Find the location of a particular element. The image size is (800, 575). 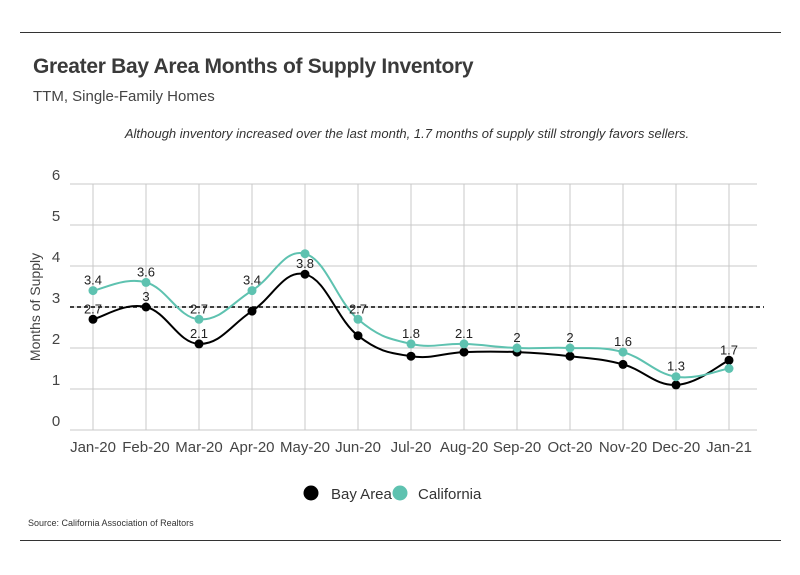

y-tick-label: 6 is located at coordinates (56, 175).